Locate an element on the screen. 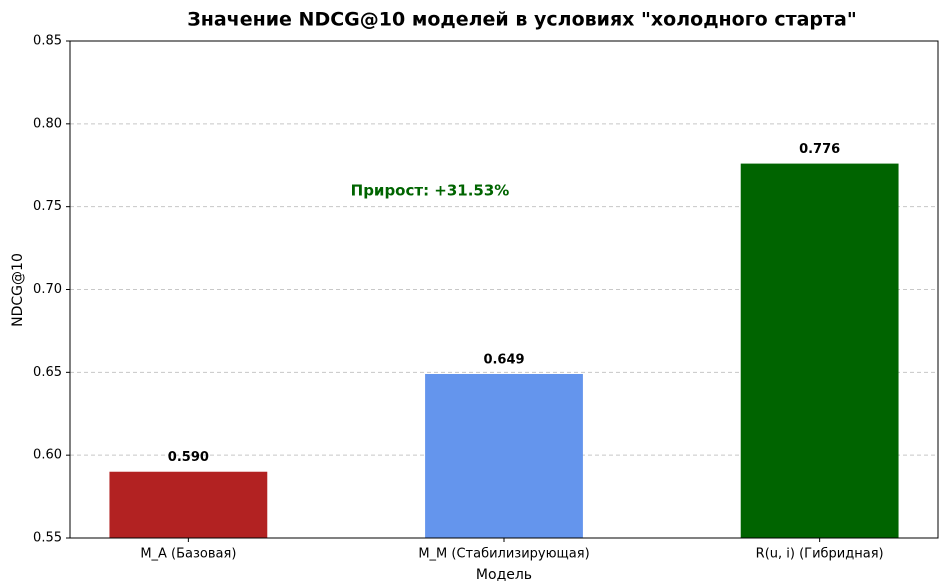  x-tick-label: M_A (Базовая) is located at coordinates (188, 554).